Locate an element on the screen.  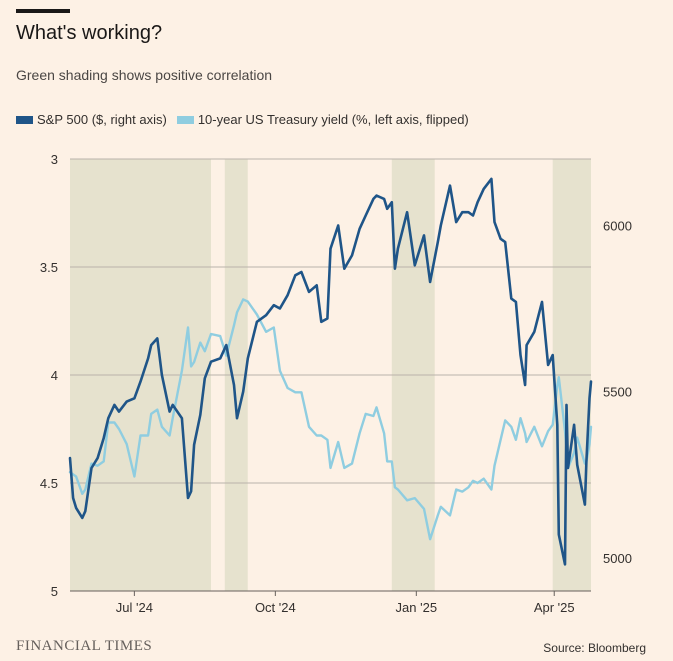
left-tick-label-3: 3 is located at coordinates (54, 159).